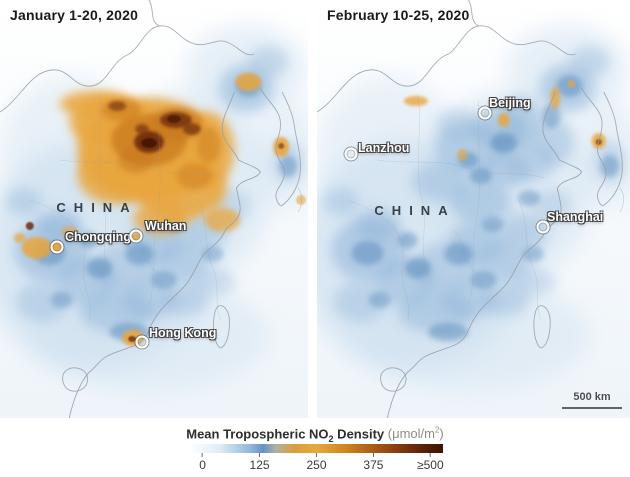  Describe the element at coordinates (259, 465) in the screenshot. I see `tick-label: 125` at that location.